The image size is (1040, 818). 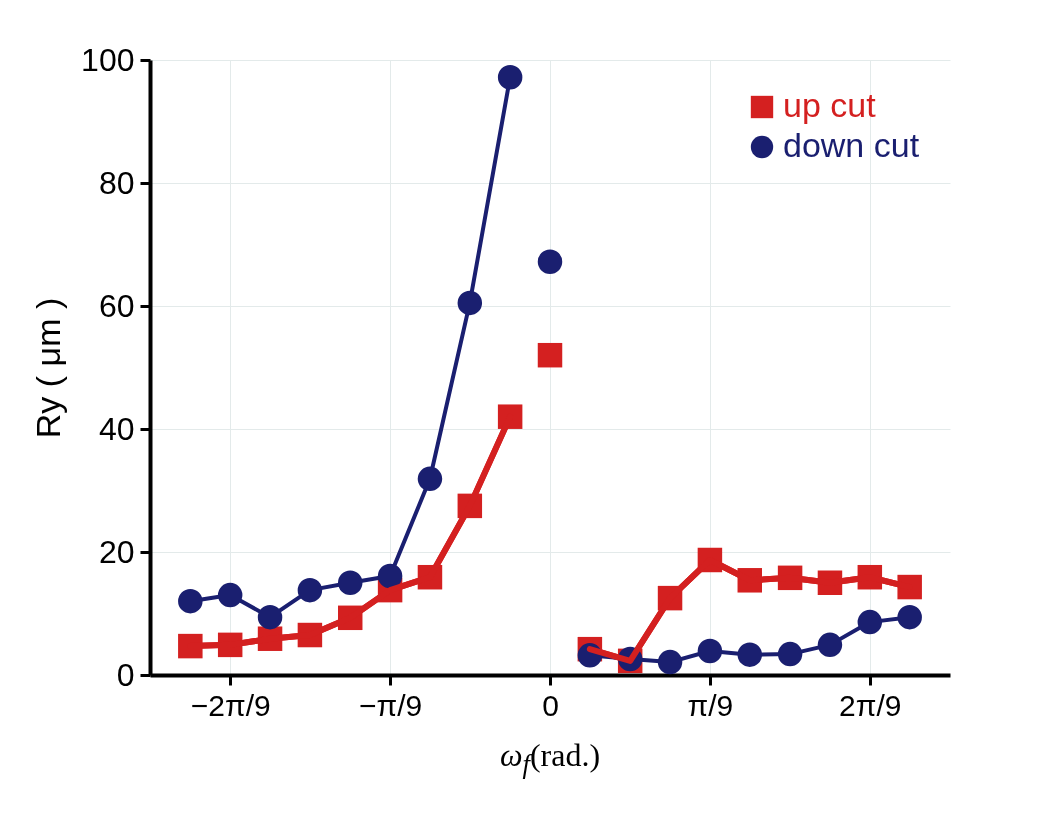 I want to click on y-tick-label: 80, so click(x=116, y=182).